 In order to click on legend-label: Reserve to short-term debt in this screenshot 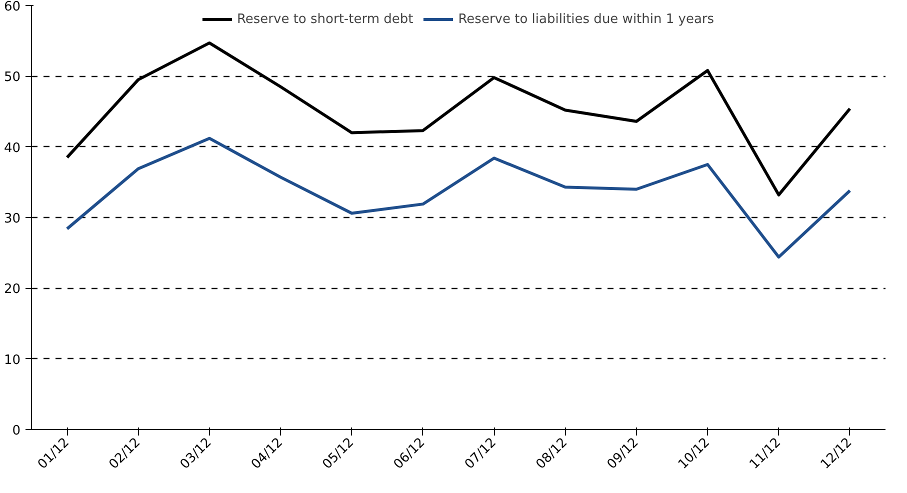, I will do `click(325, 19)`.